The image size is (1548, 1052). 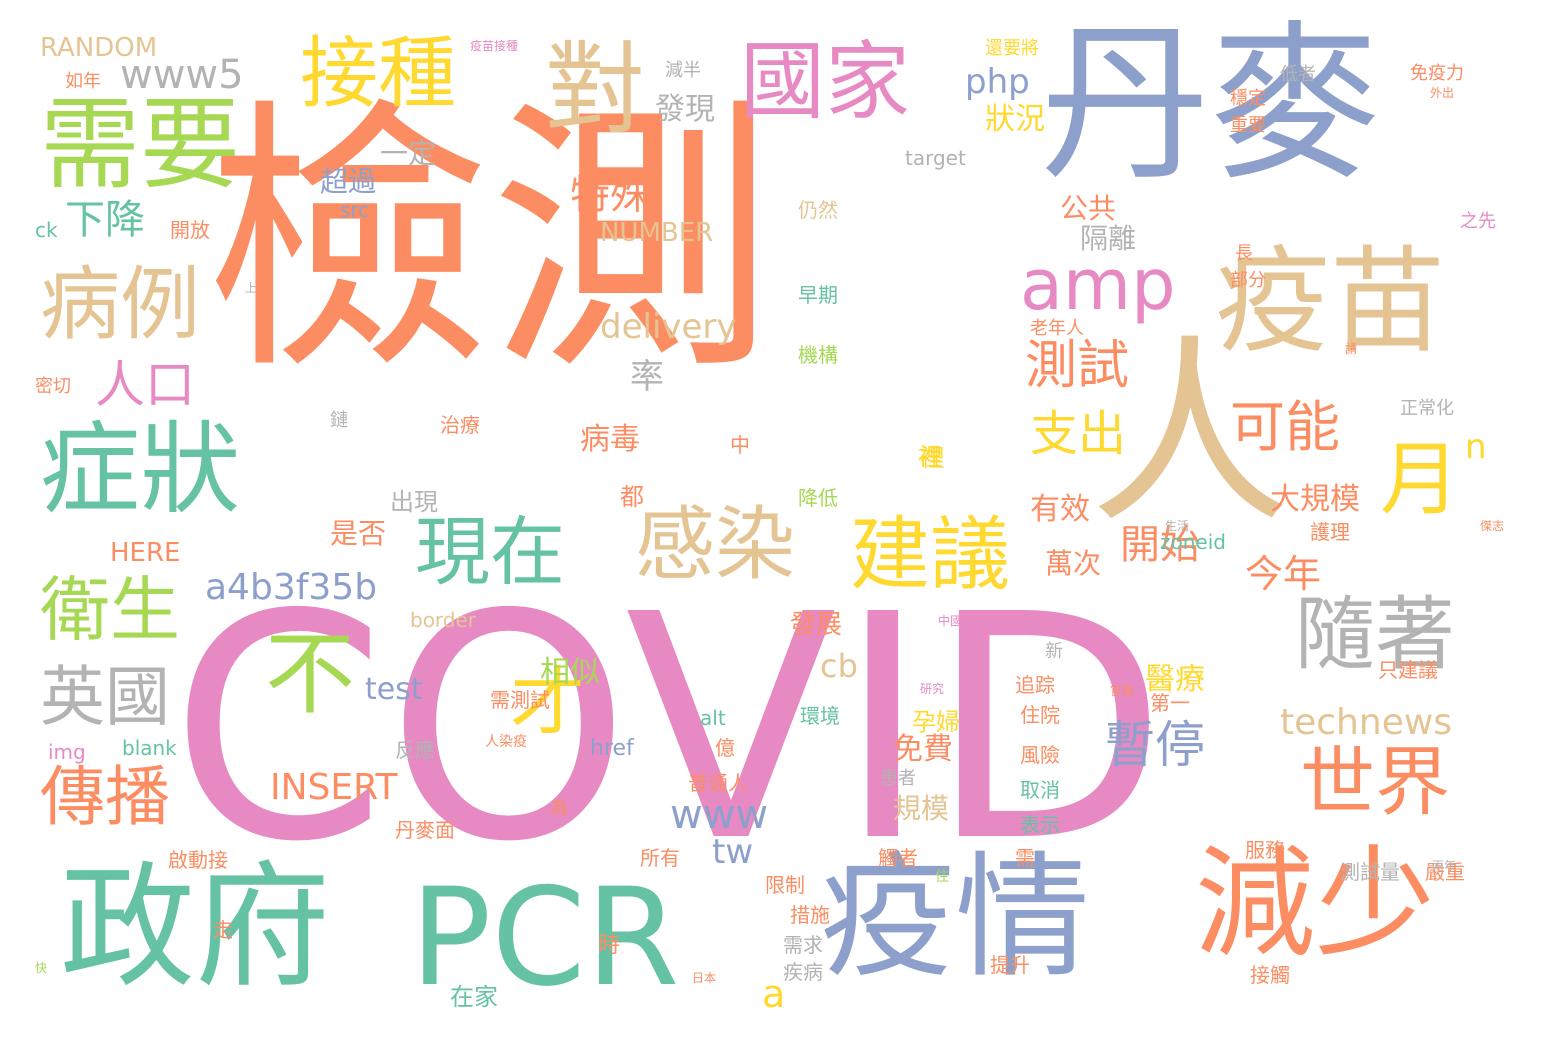 What do you see at coordinates (1248, 98) in the screenshot?
I see `word-cloud-word: 穩定` at bounding box center [1248, 98].